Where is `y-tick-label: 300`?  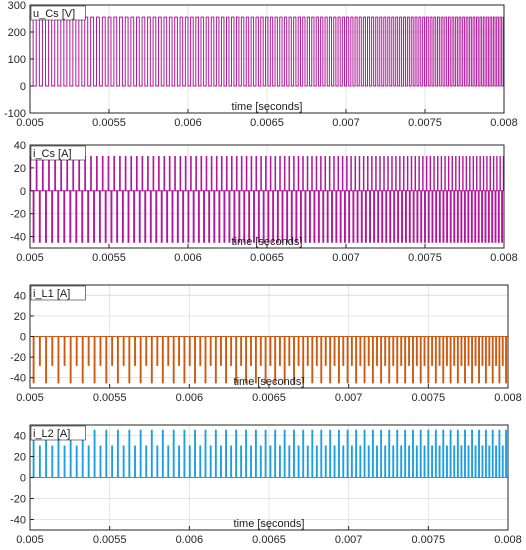 y-tick-label: 300 is located at coordinates (17, 6).